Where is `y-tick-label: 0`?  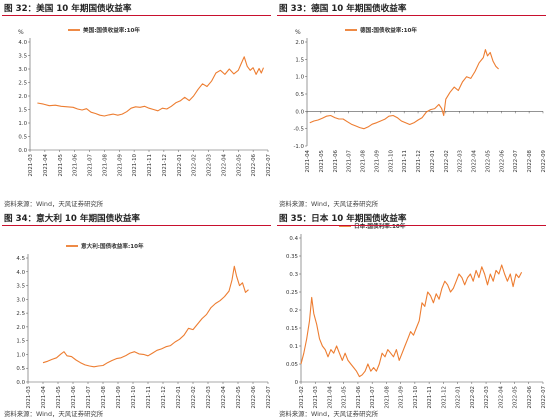
y-tick-label: 0 is located at coordinates (297, 383).